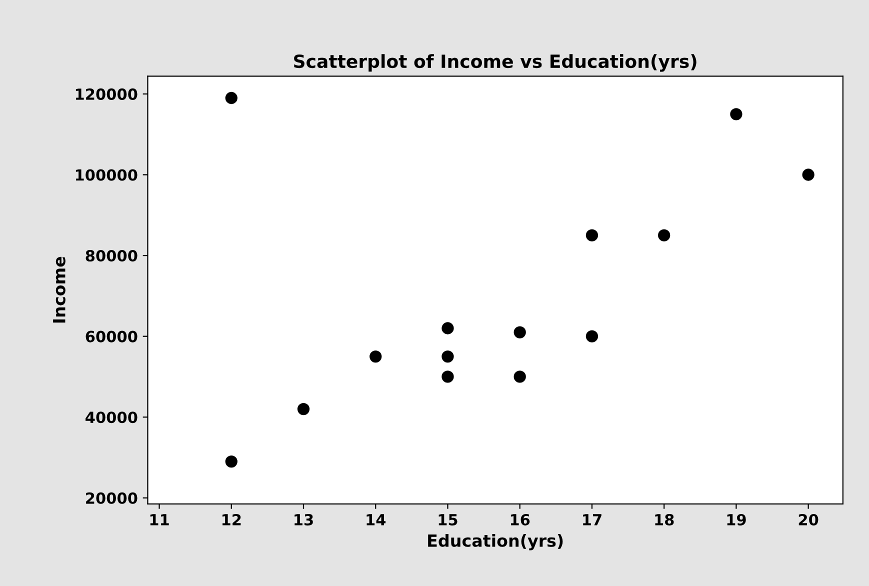 This screenshot has width=869, height=586. What do you see at coordinates (520, 520) in the screenshot?
I see `x-tick-label: 16` at bounding box center [520, 520].